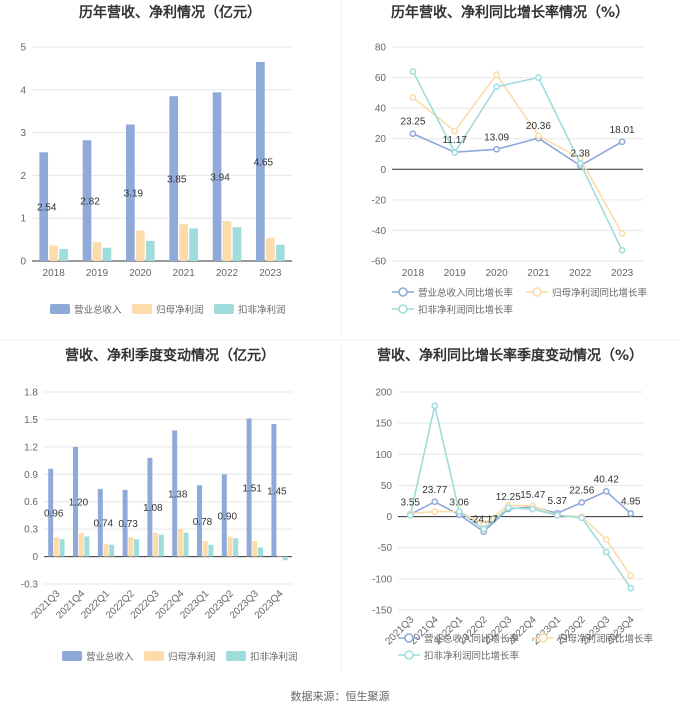  Describe the element at coordinates (472, 639) in the screenshot. I see `chart4-legend-label: 营业总收入同比增长率` at that location.